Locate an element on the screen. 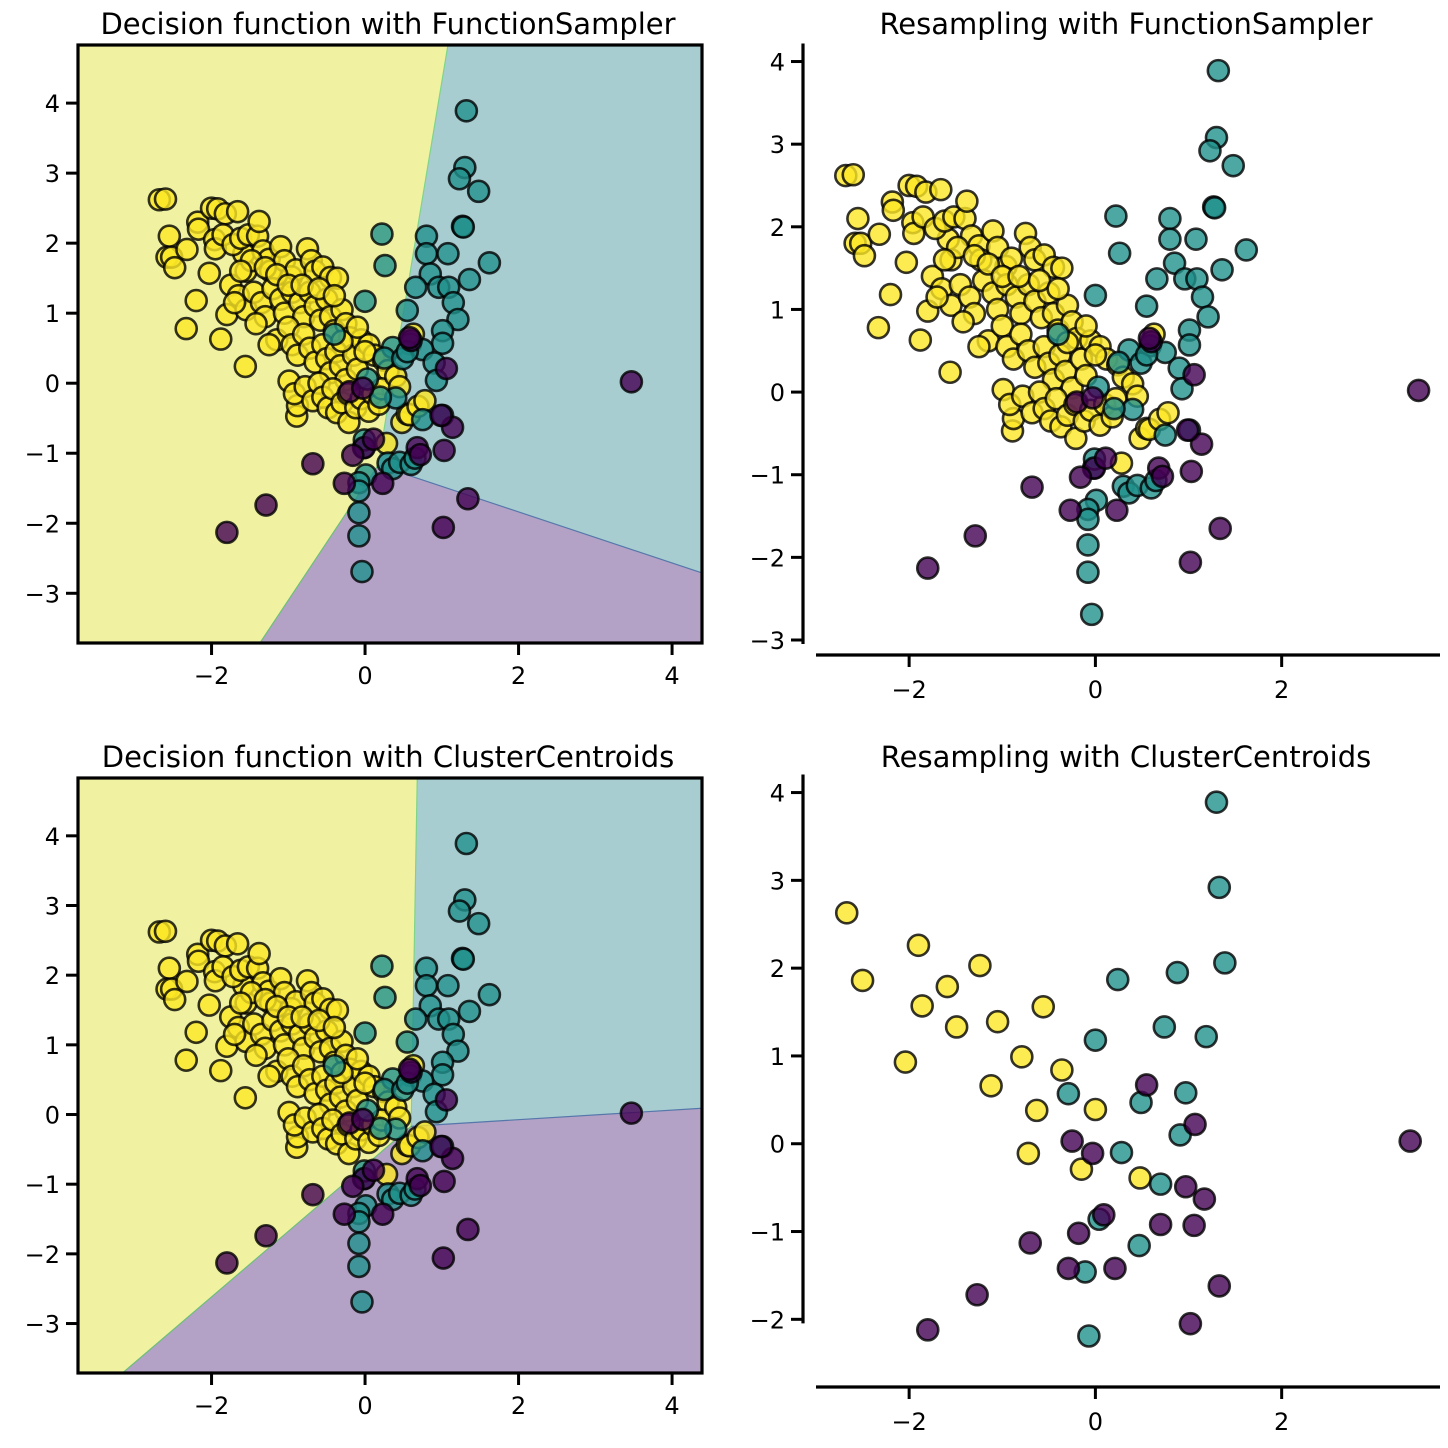  y-tick-label: 2 is located at coordinates (777, 228).